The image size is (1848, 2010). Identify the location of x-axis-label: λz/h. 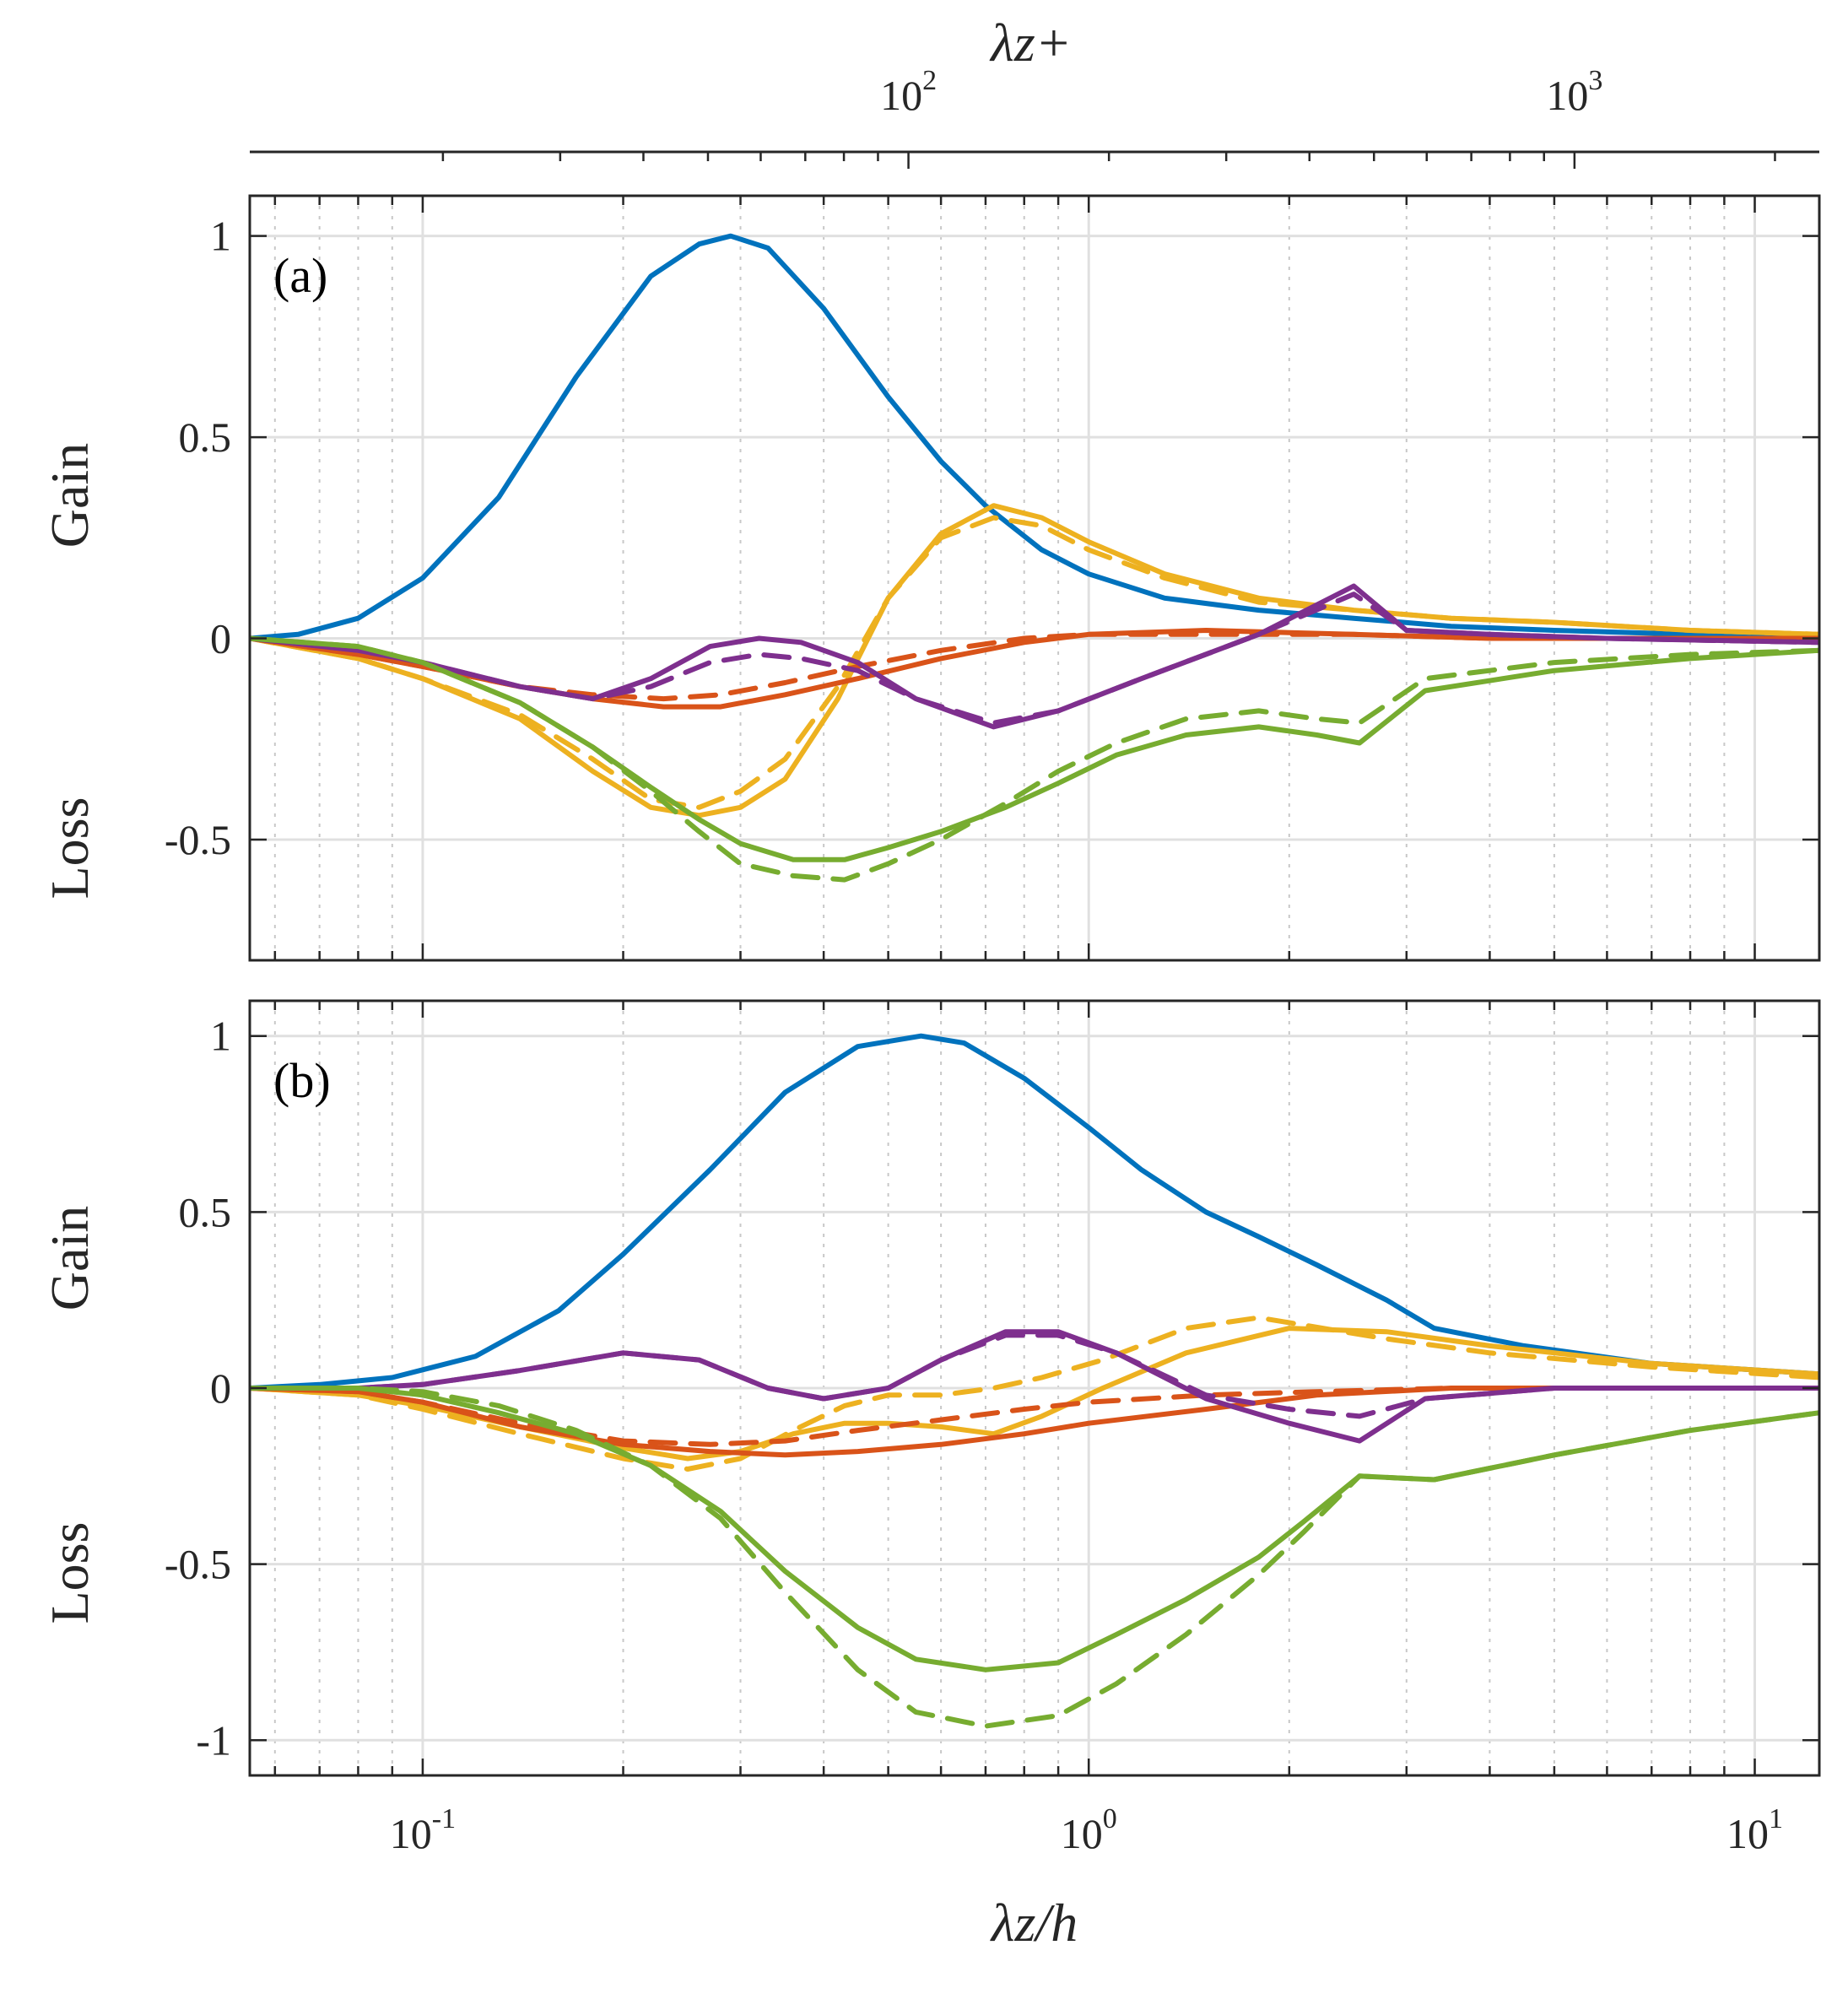
(1034, 1923).